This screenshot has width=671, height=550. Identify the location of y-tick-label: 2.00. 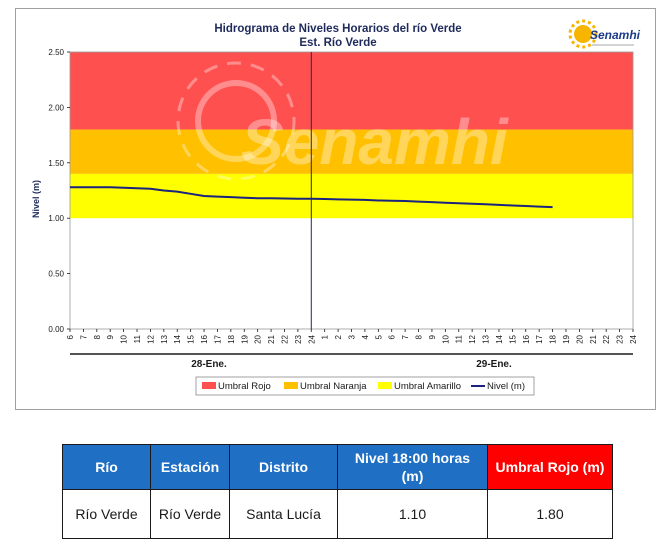
(56, 107).